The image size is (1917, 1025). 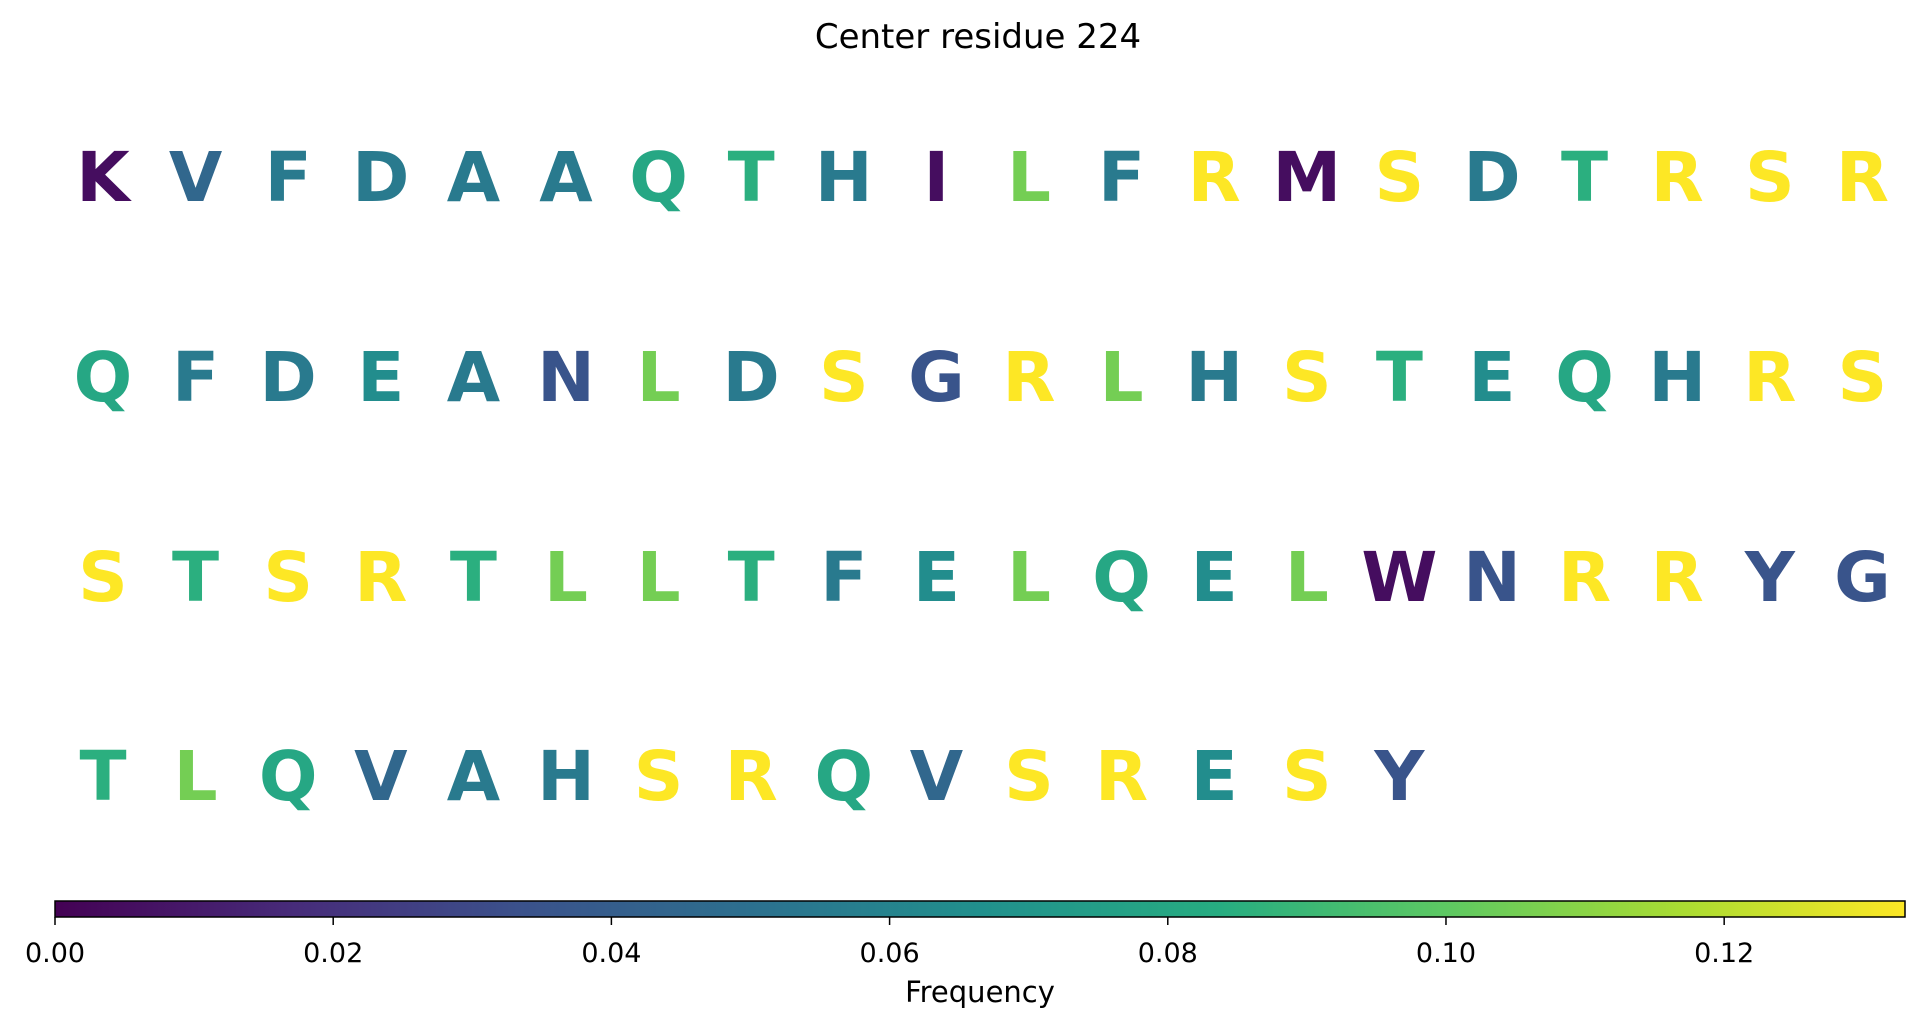 I want to click on residue-letter: K, so click(x=104, y=178).